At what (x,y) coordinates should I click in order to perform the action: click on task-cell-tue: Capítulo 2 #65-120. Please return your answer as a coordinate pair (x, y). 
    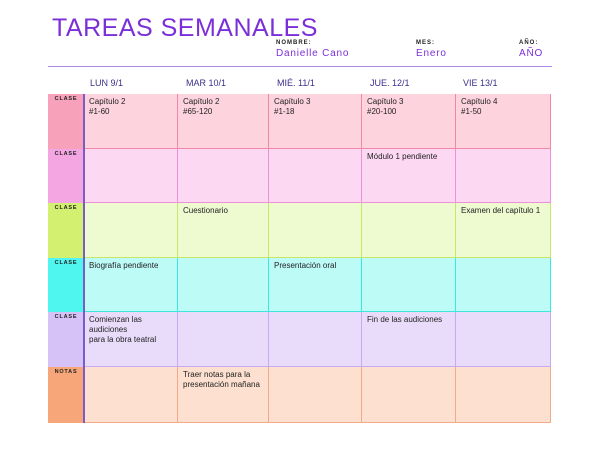
    Looking at the image, I should click on (223, 121).